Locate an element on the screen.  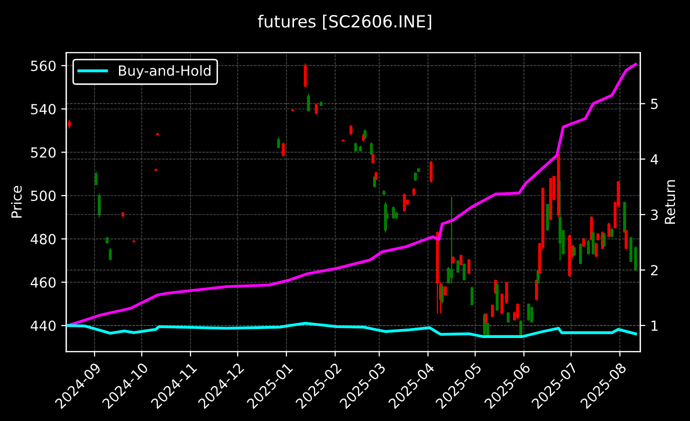
y-tick-label: 540 is located at coordinates (43, 109).